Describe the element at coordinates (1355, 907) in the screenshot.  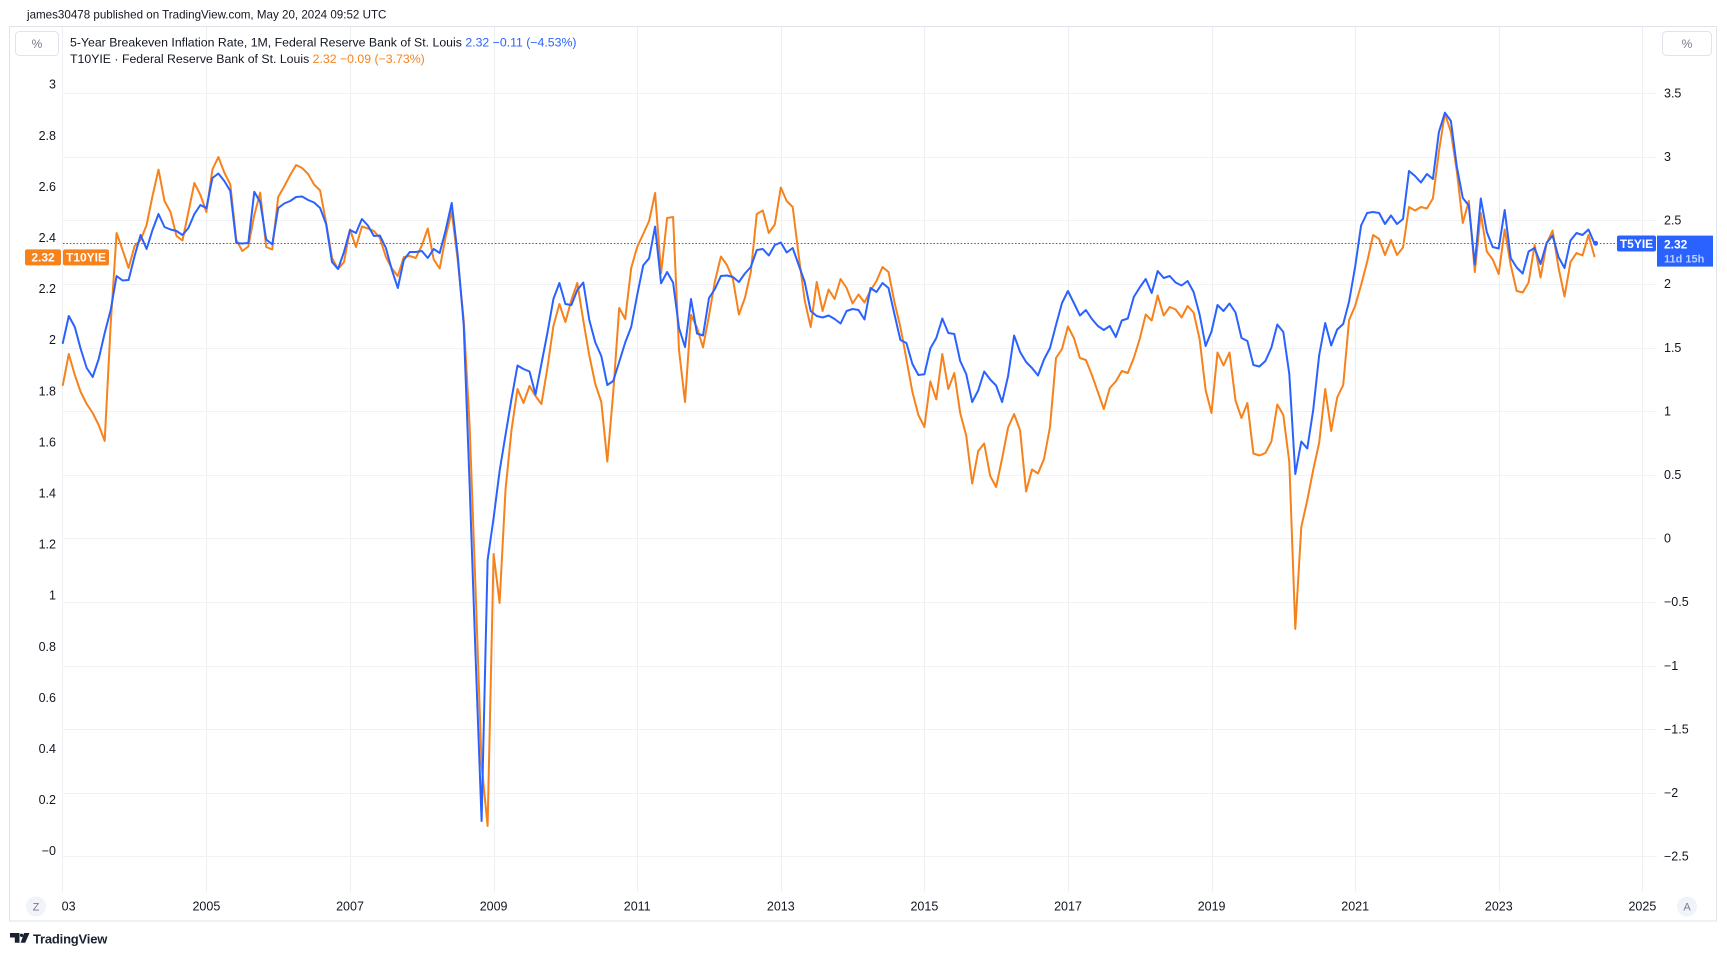
I see `svg-text: 2021` at that location.